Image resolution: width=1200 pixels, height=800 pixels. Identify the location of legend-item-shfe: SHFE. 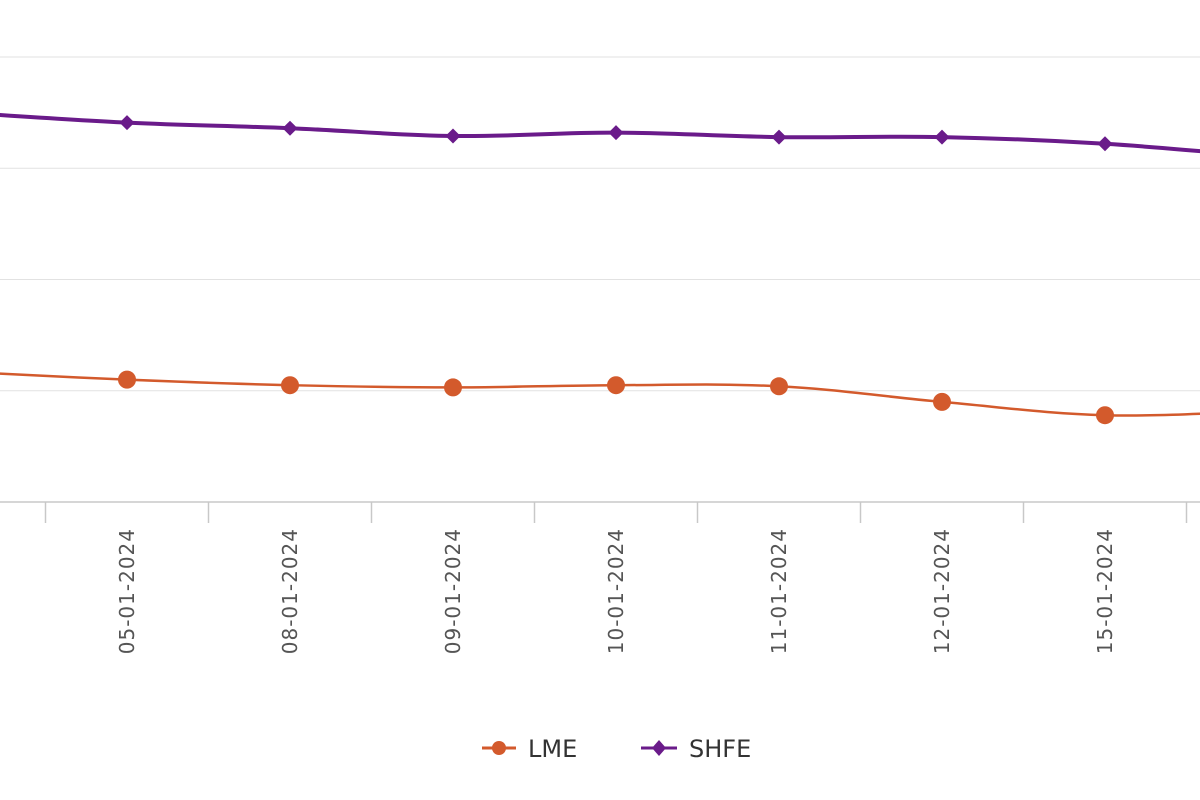
(696, 749).